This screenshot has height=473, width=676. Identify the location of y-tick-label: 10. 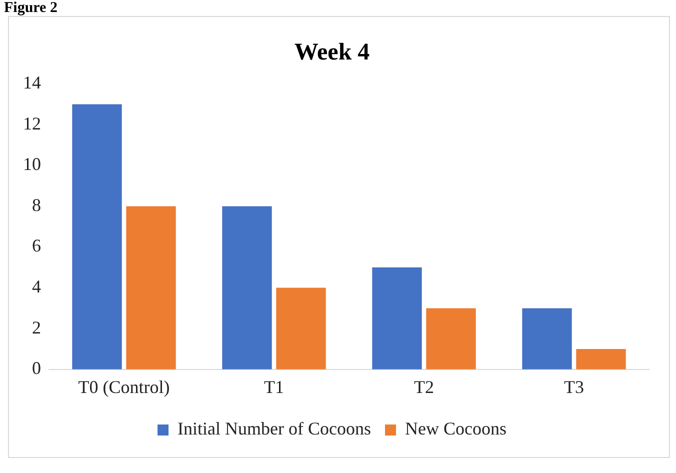
(32, 164).